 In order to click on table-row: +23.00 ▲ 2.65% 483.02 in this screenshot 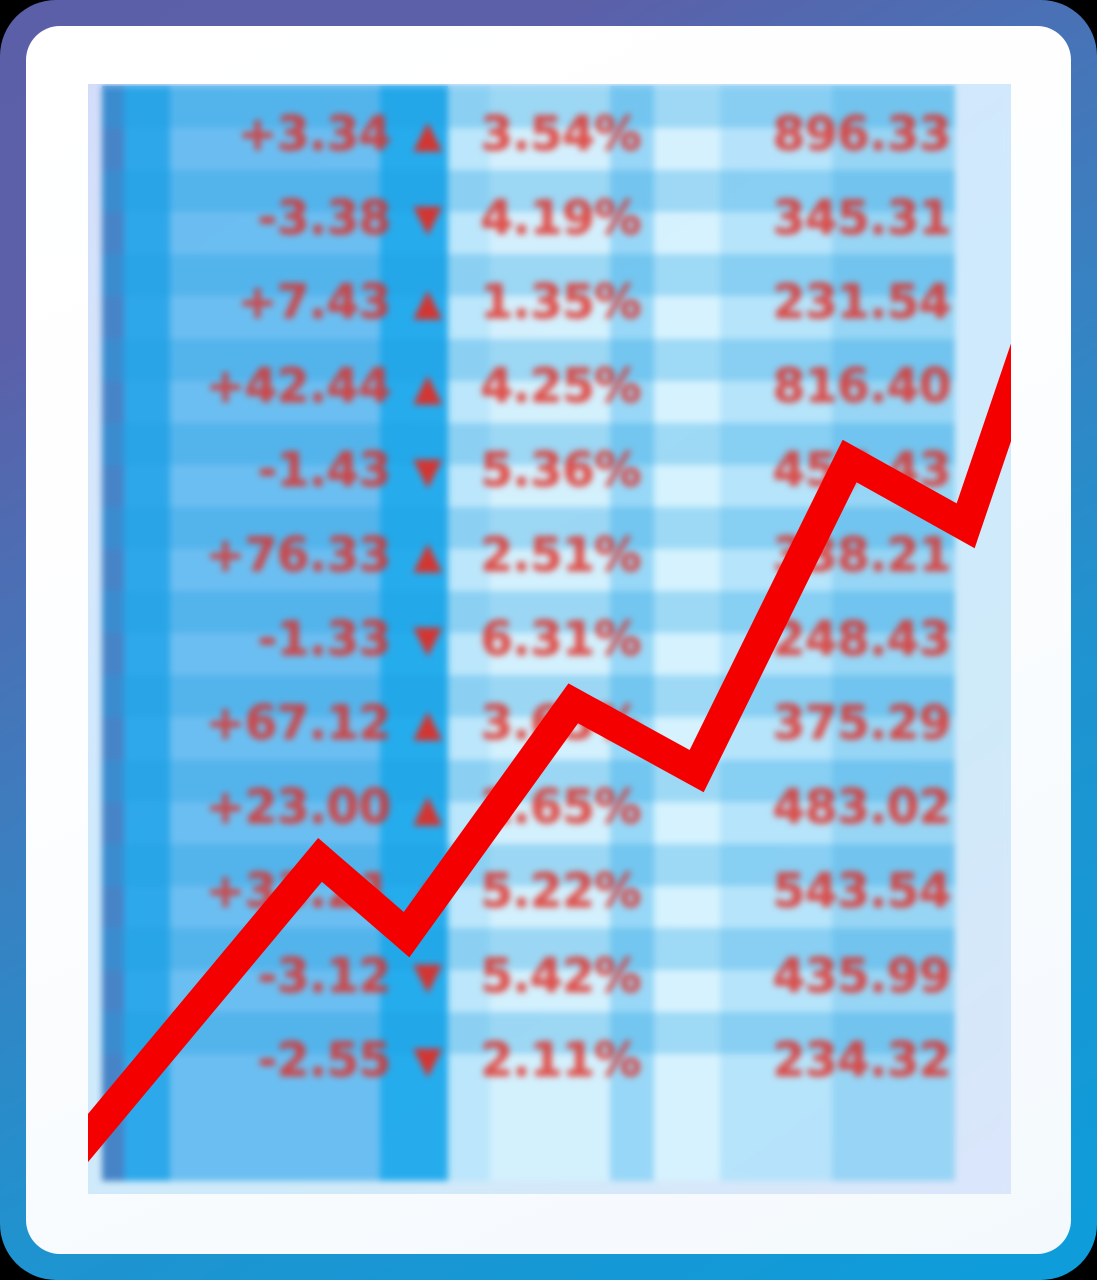, I will do `click(528, 808)`.